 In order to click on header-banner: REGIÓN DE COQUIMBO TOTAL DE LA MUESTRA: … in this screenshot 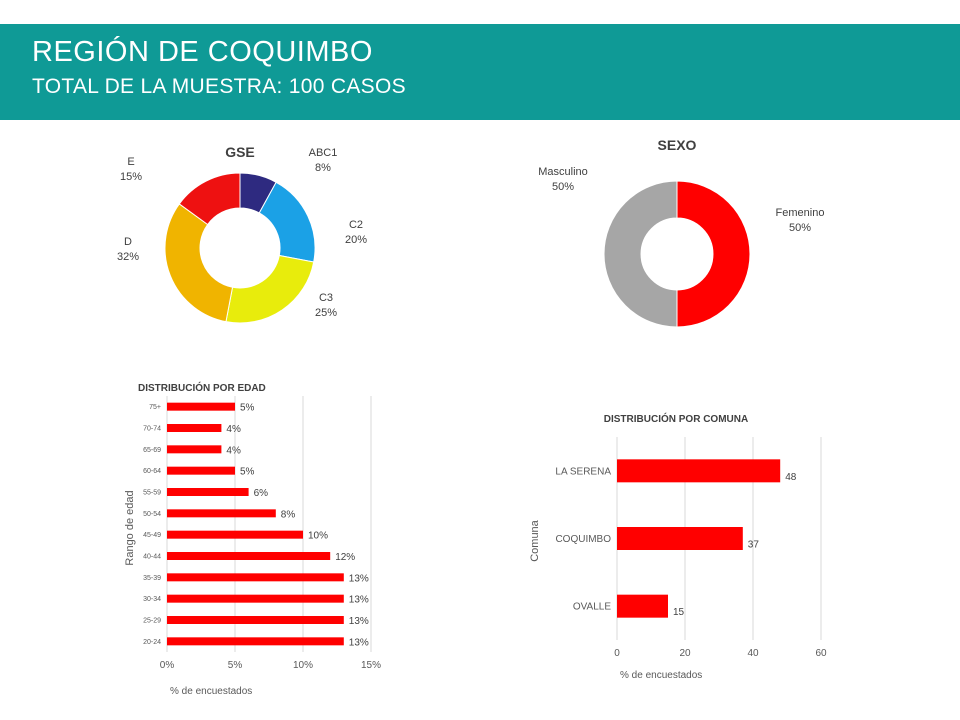, I will do `click(480, 72)`.